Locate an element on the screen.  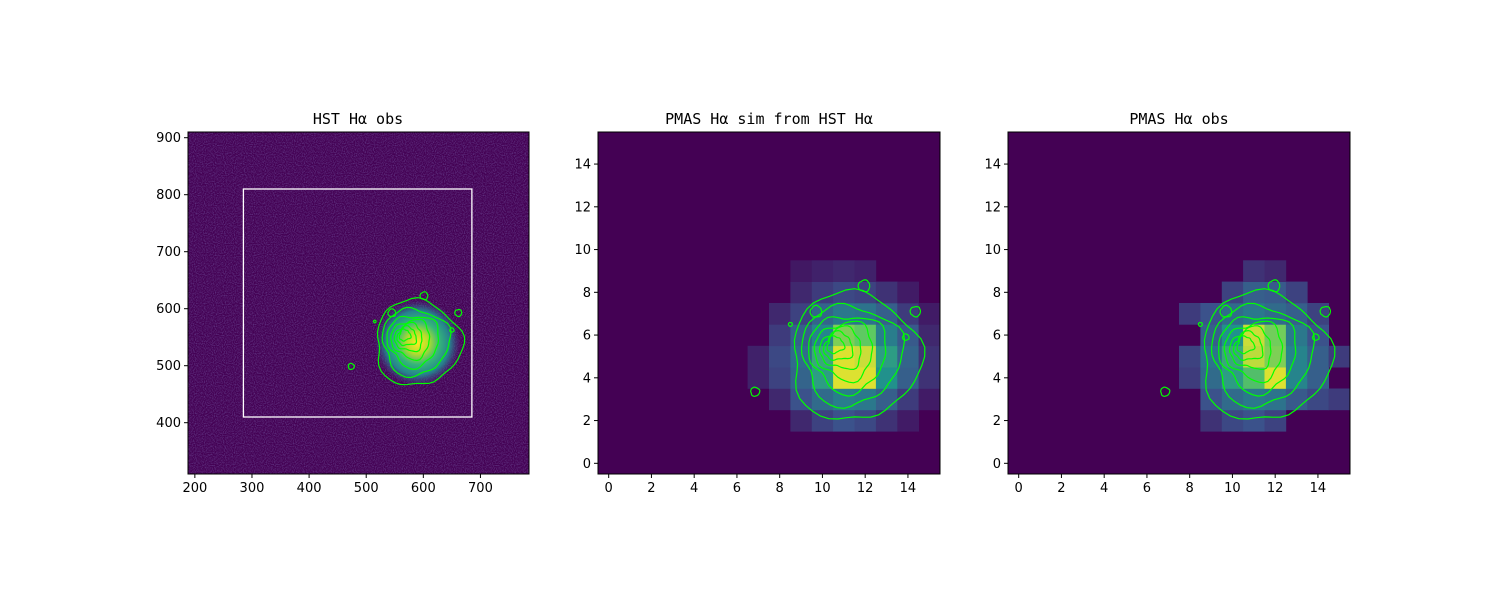
source-emission is located at coordinates (417, 343).